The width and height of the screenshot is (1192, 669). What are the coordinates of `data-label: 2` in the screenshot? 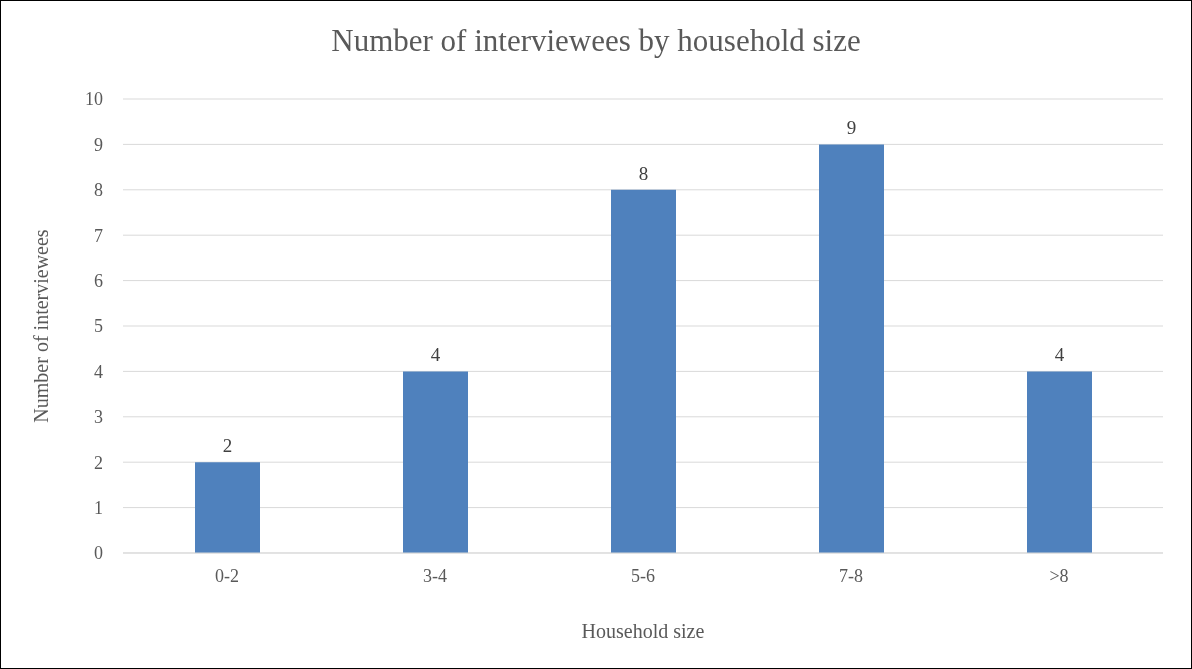 It's located at (227, 446).